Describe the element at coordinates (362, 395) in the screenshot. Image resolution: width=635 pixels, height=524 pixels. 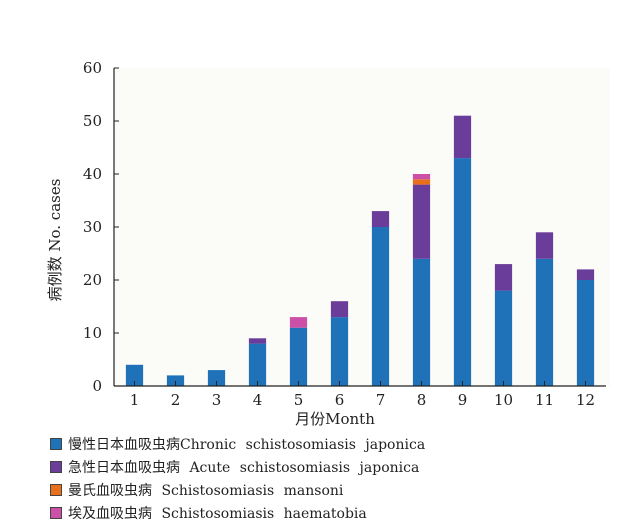
I see `x-ticks: 1 2 3 4 5 6 7 8 9 10 11 12` at that location.